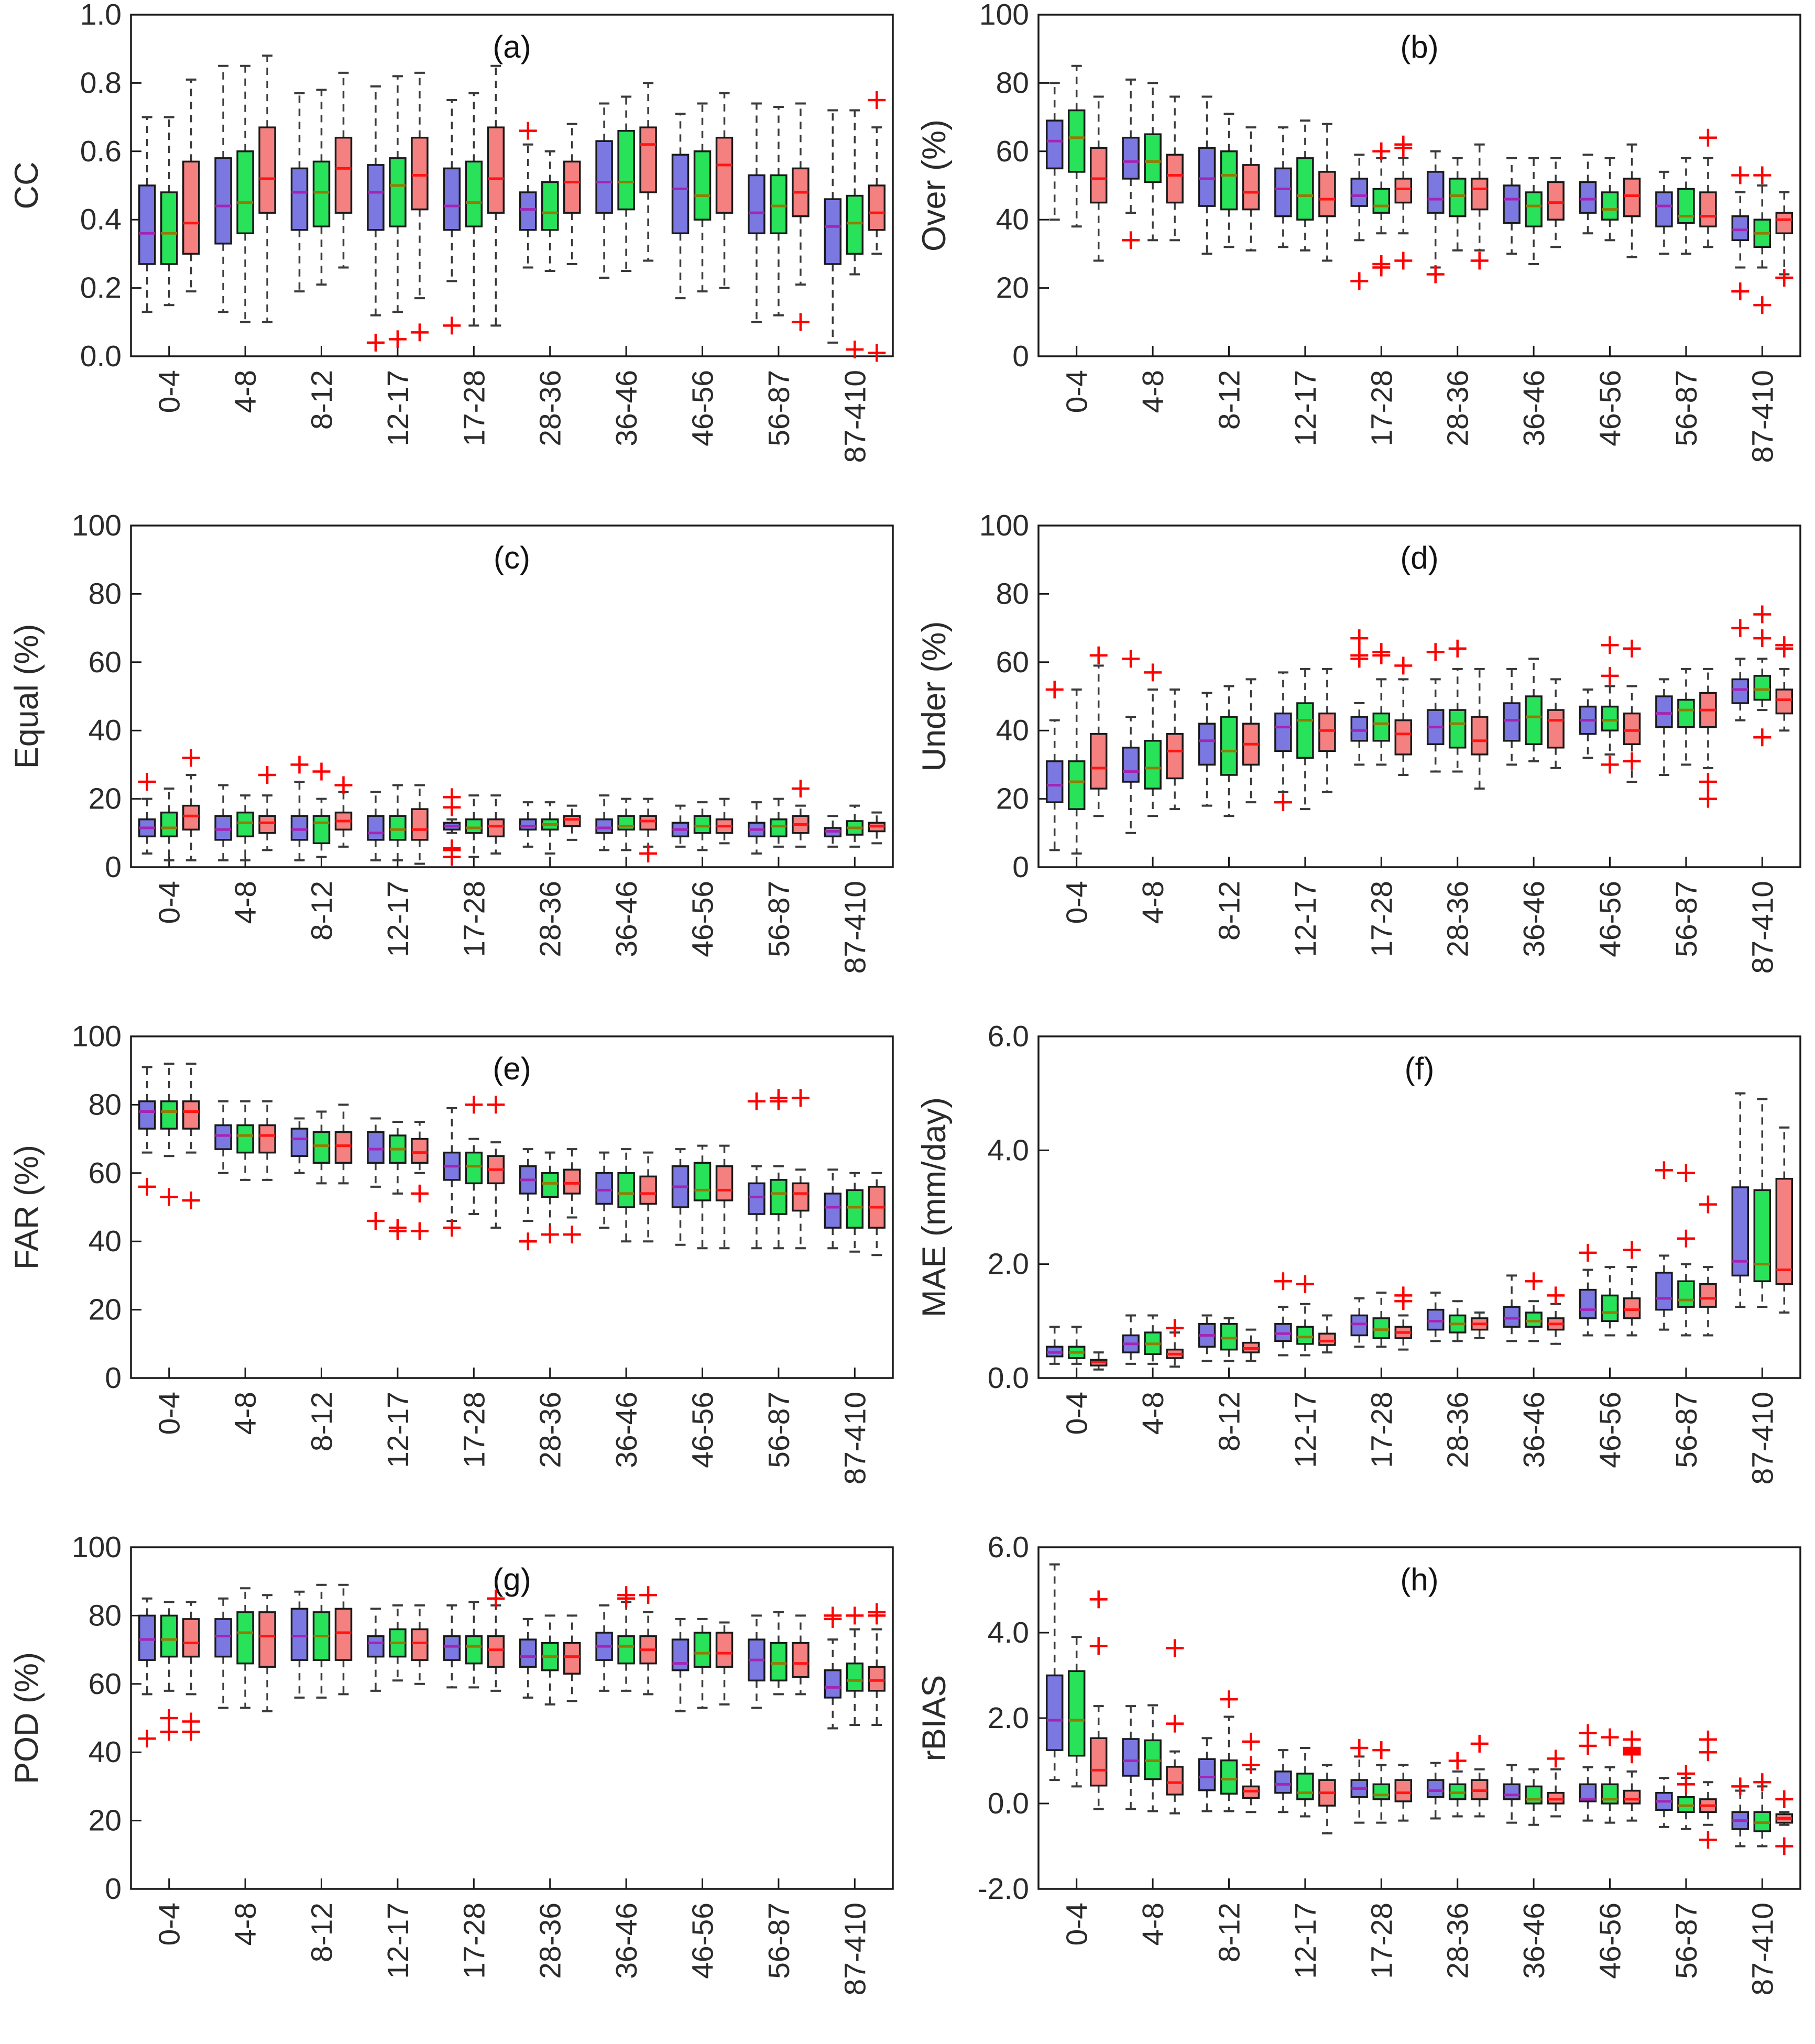  I want to click on y-axis-label: Equal (%), so click(26, 696).